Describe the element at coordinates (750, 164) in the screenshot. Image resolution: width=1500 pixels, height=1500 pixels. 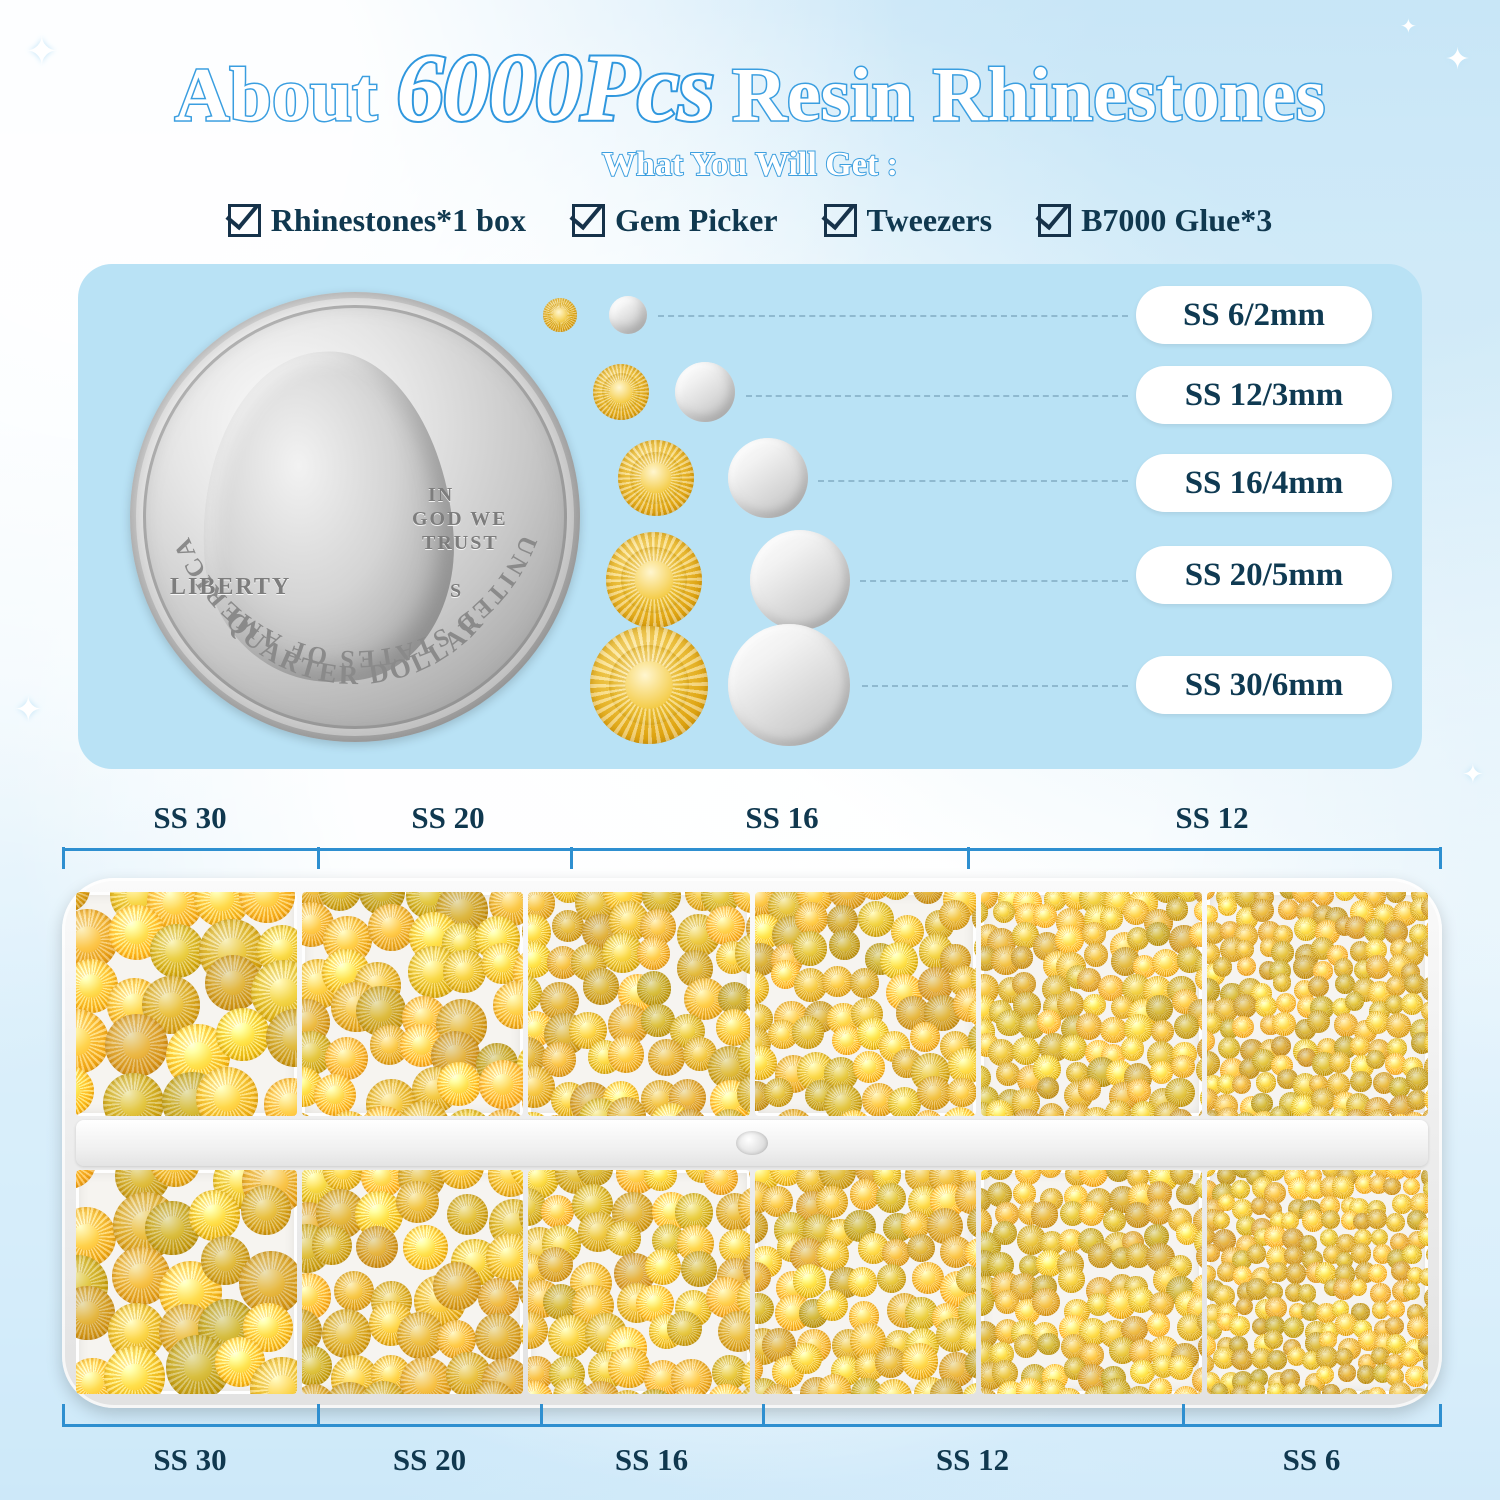
I see `subtitle: What You Will Get :` at that location.